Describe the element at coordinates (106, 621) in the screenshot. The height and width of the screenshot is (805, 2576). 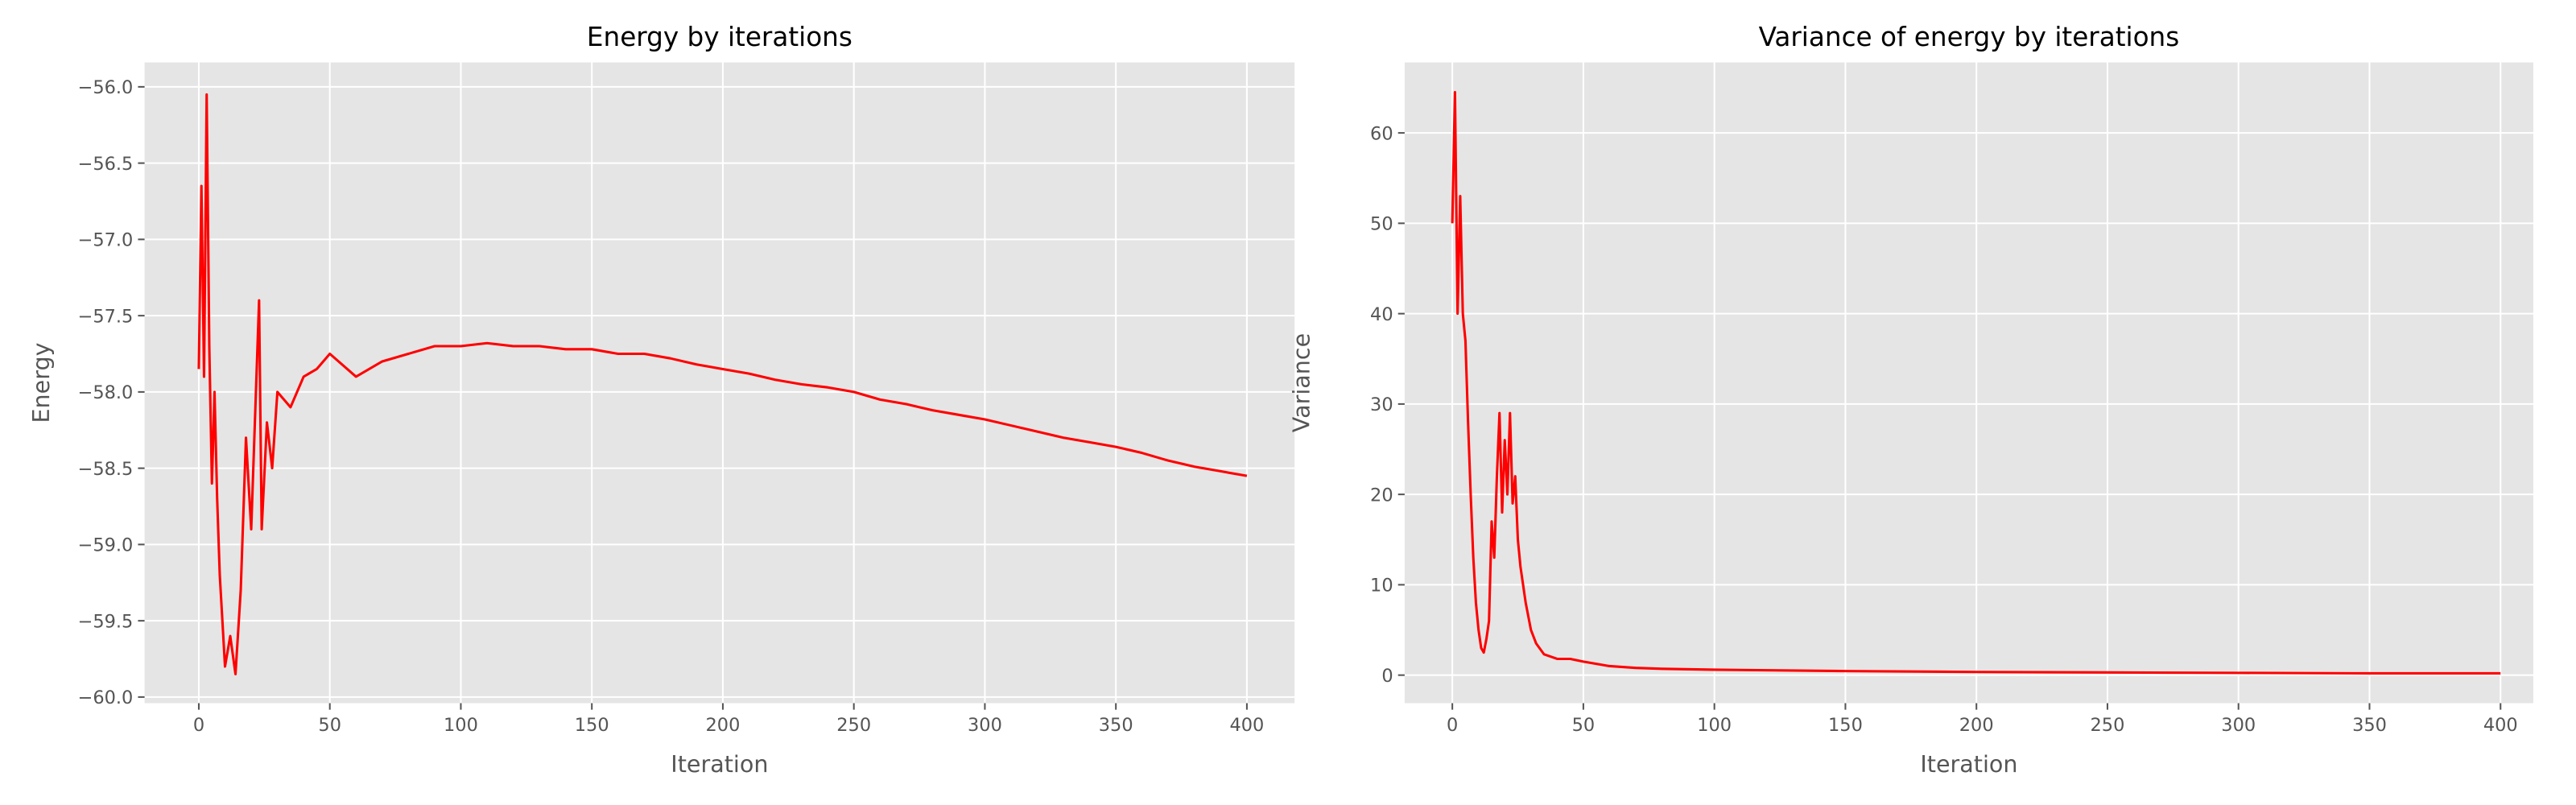
I see `y-tick-label: −59.5` at that location.